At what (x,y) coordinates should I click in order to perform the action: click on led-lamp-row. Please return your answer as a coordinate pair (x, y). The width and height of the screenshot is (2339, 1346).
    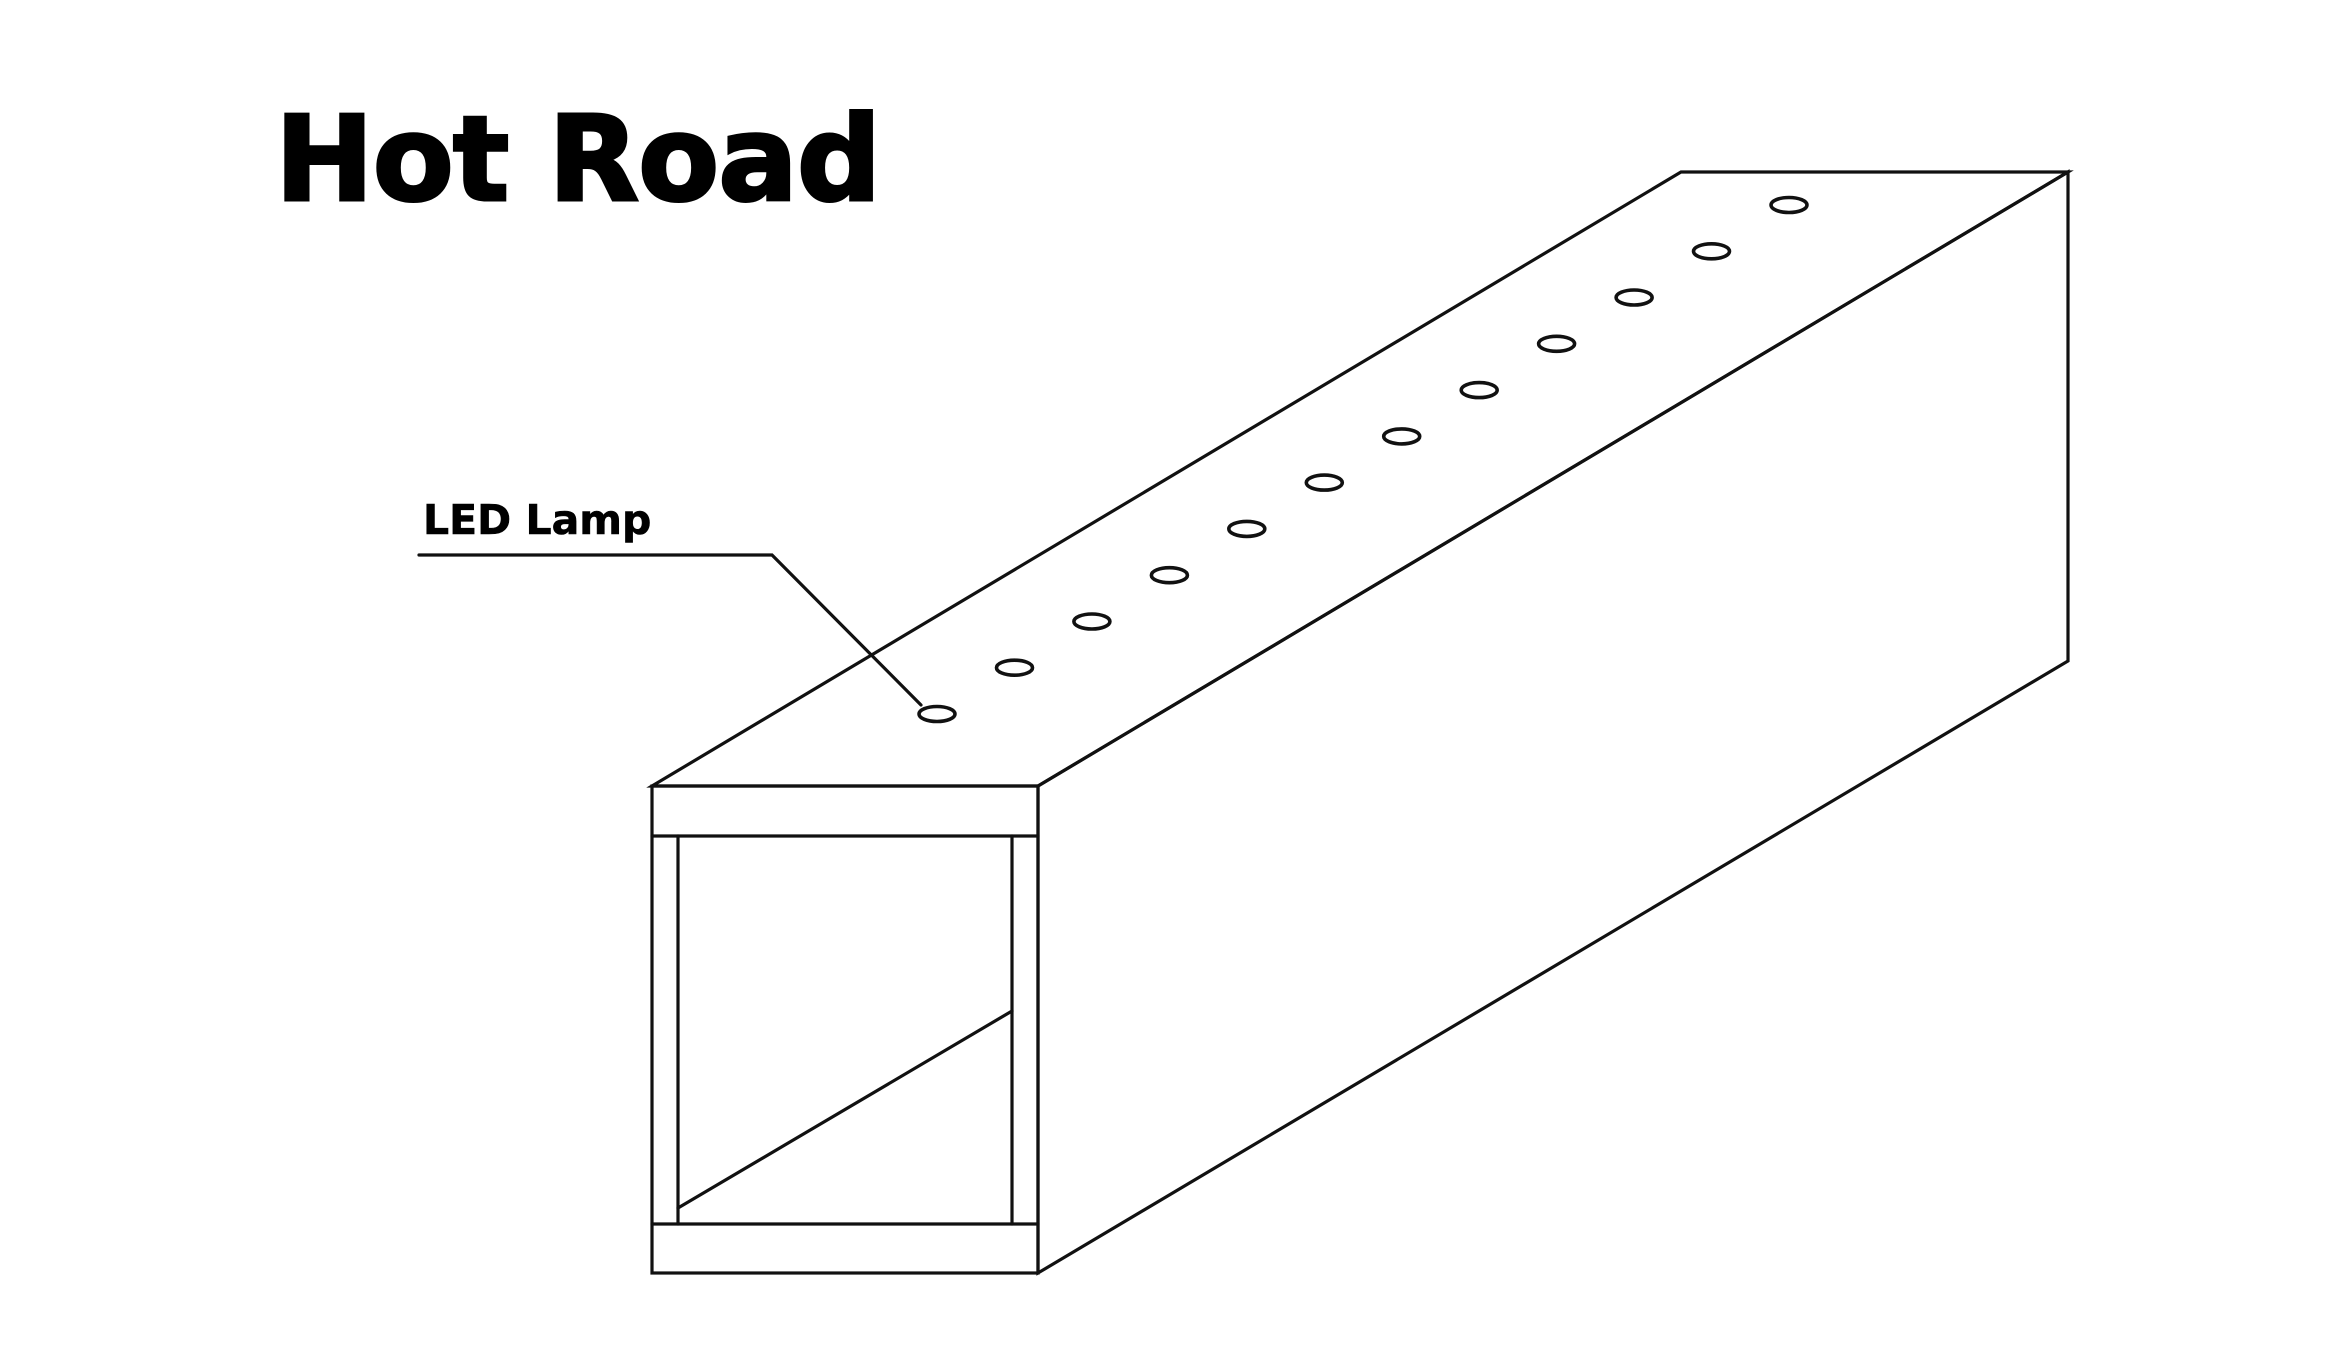
    Looking at the image, I should click on (1363, 459).